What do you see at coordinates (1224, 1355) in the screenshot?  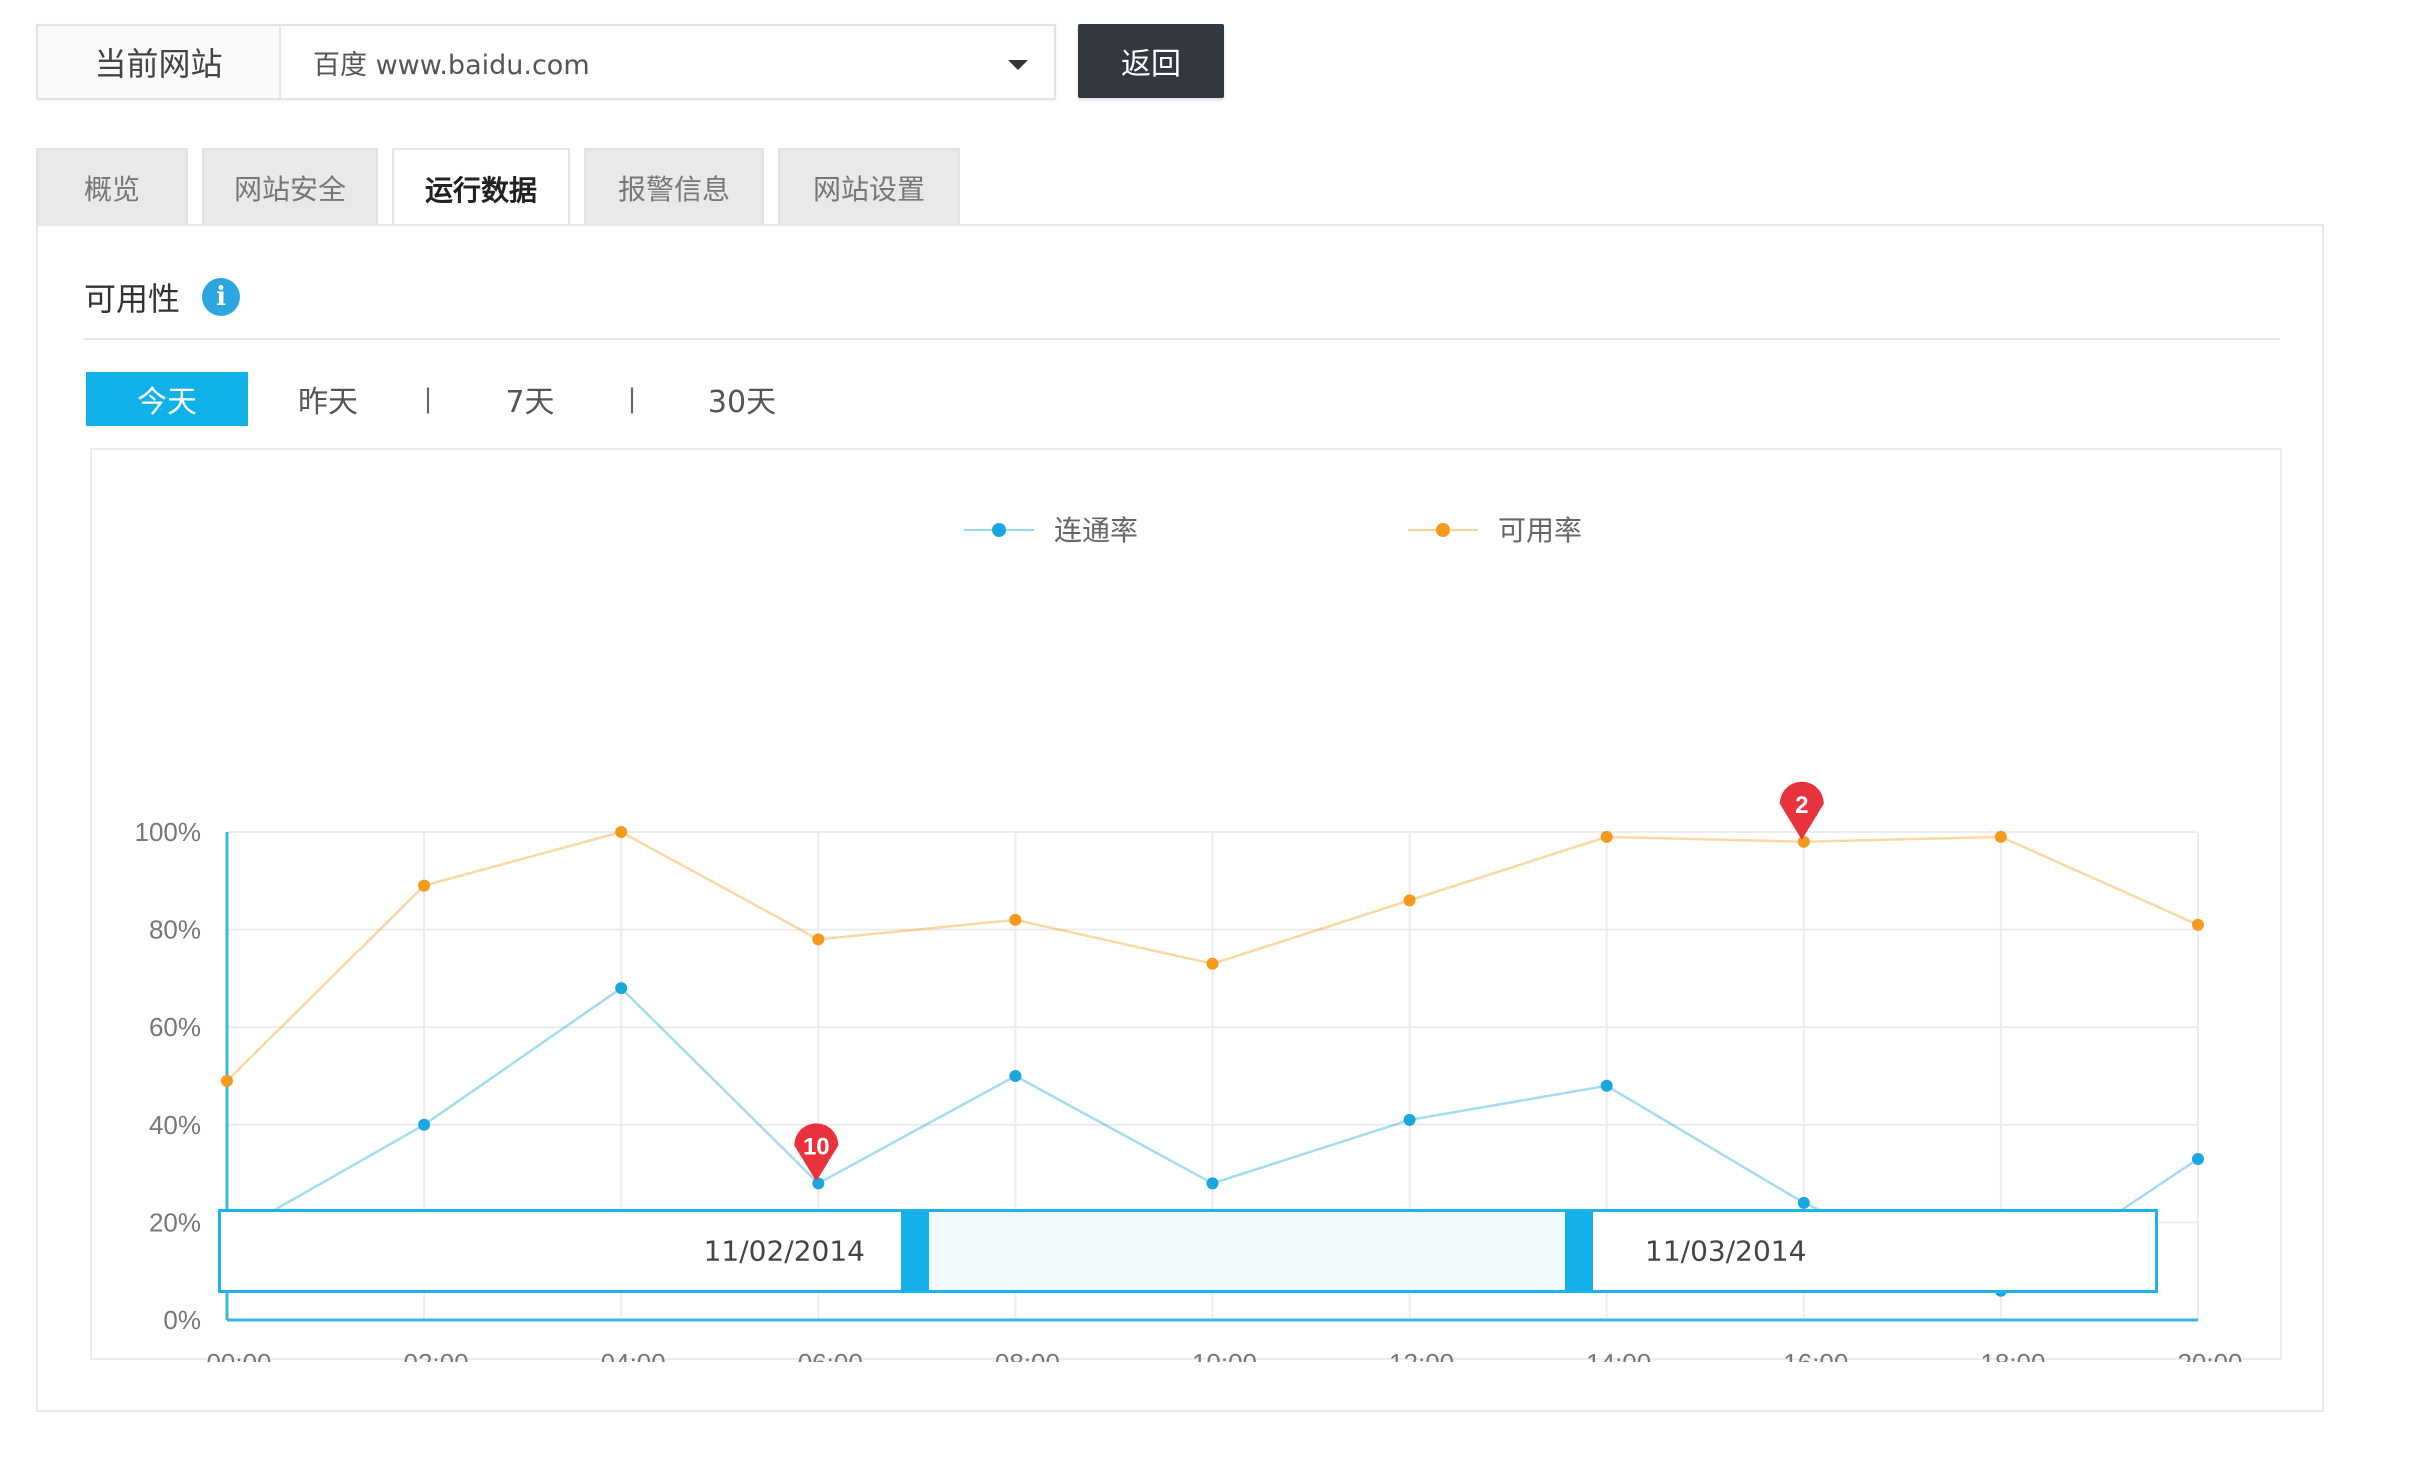 I see `x-tick-label: 10:00` at bounding box center [1224, 1355].